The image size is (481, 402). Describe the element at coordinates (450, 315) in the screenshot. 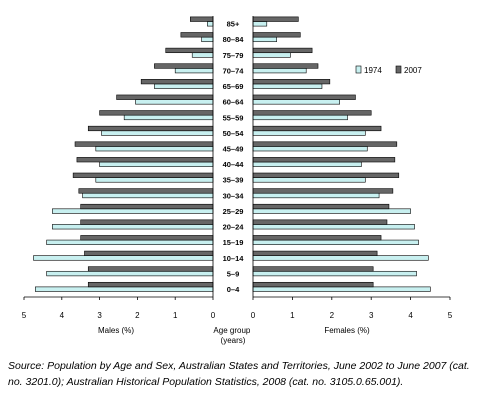

I see `x-tick-label-females-5: 5` at that location.